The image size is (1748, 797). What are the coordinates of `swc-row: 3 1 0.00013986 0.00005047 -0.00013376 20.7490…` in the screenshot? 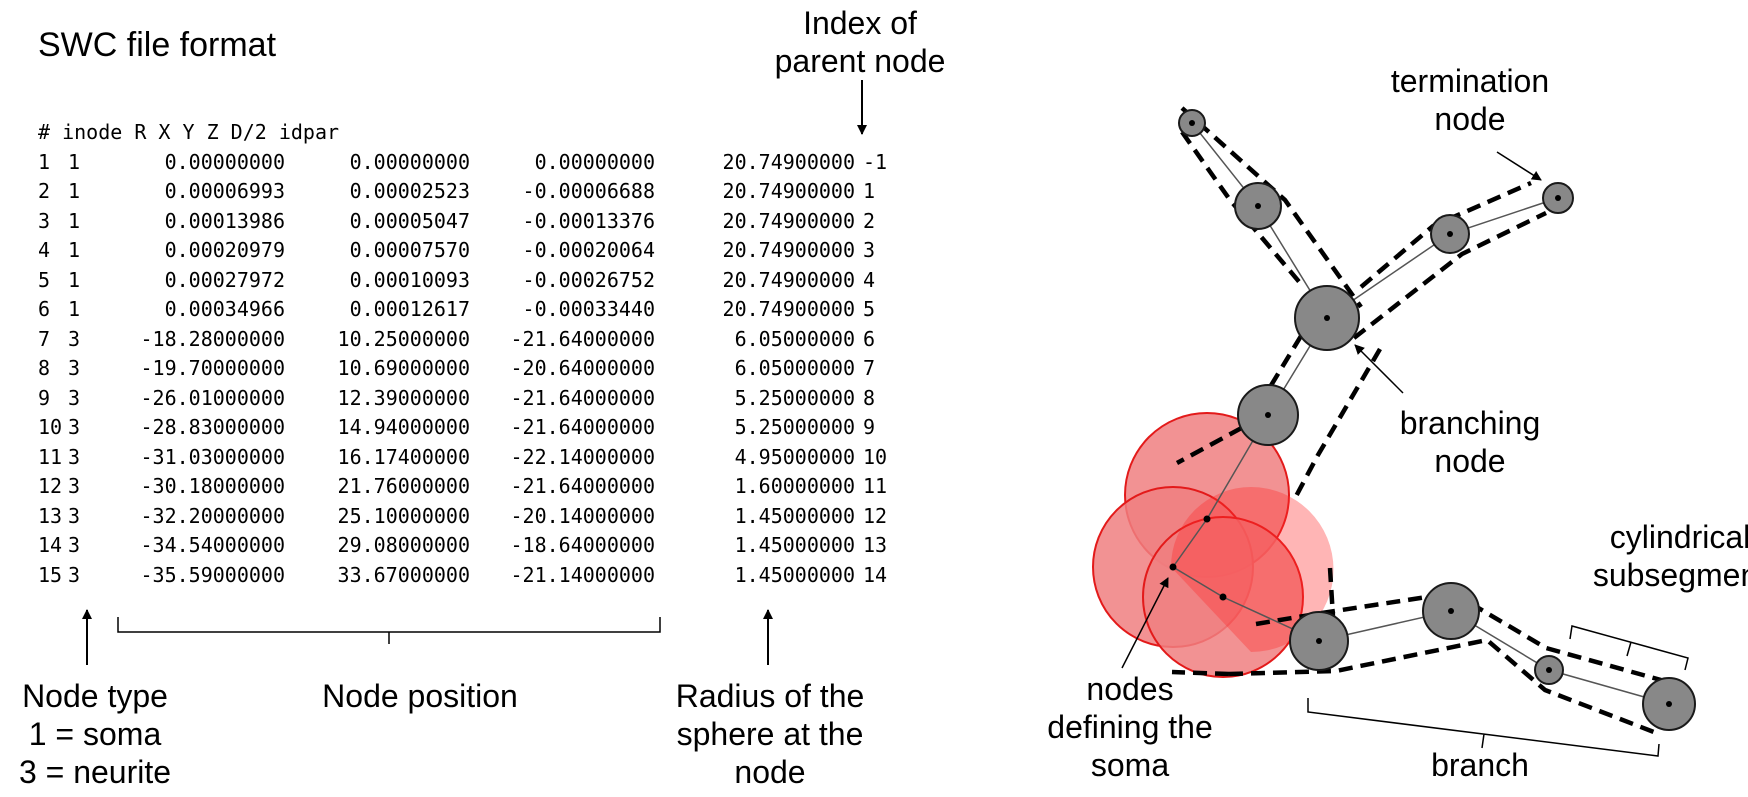 It's located at (480, 222).